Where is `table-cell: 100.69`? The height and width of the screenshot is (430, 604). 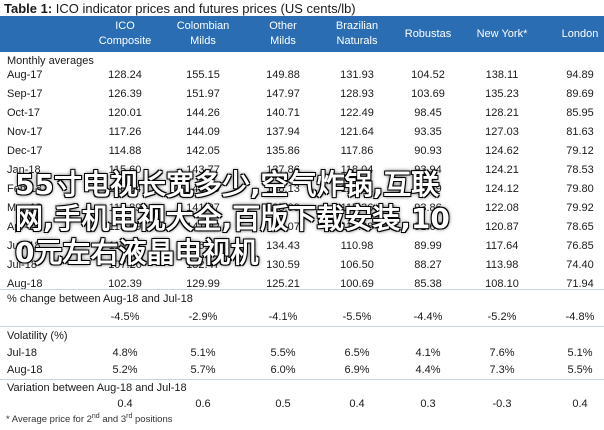 table-cell: 100.69 is located at coordinates (357, 284).